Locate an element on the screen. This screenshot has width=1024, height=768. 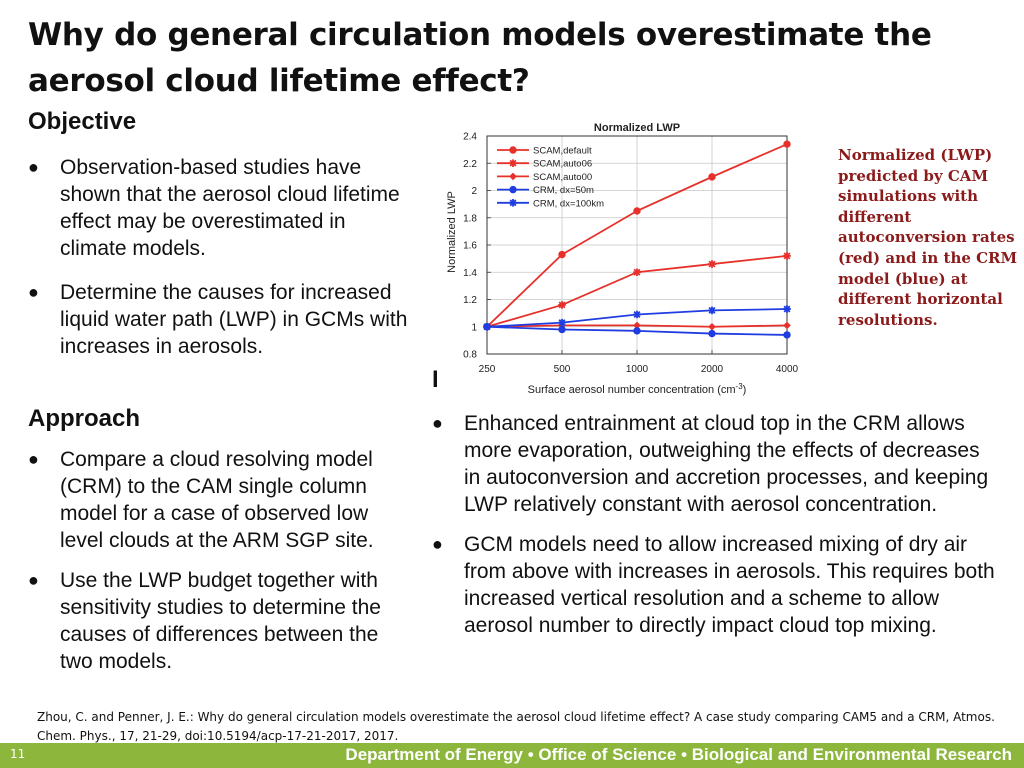
ytick-label: 0.8 is located at coordinates (470, 355).